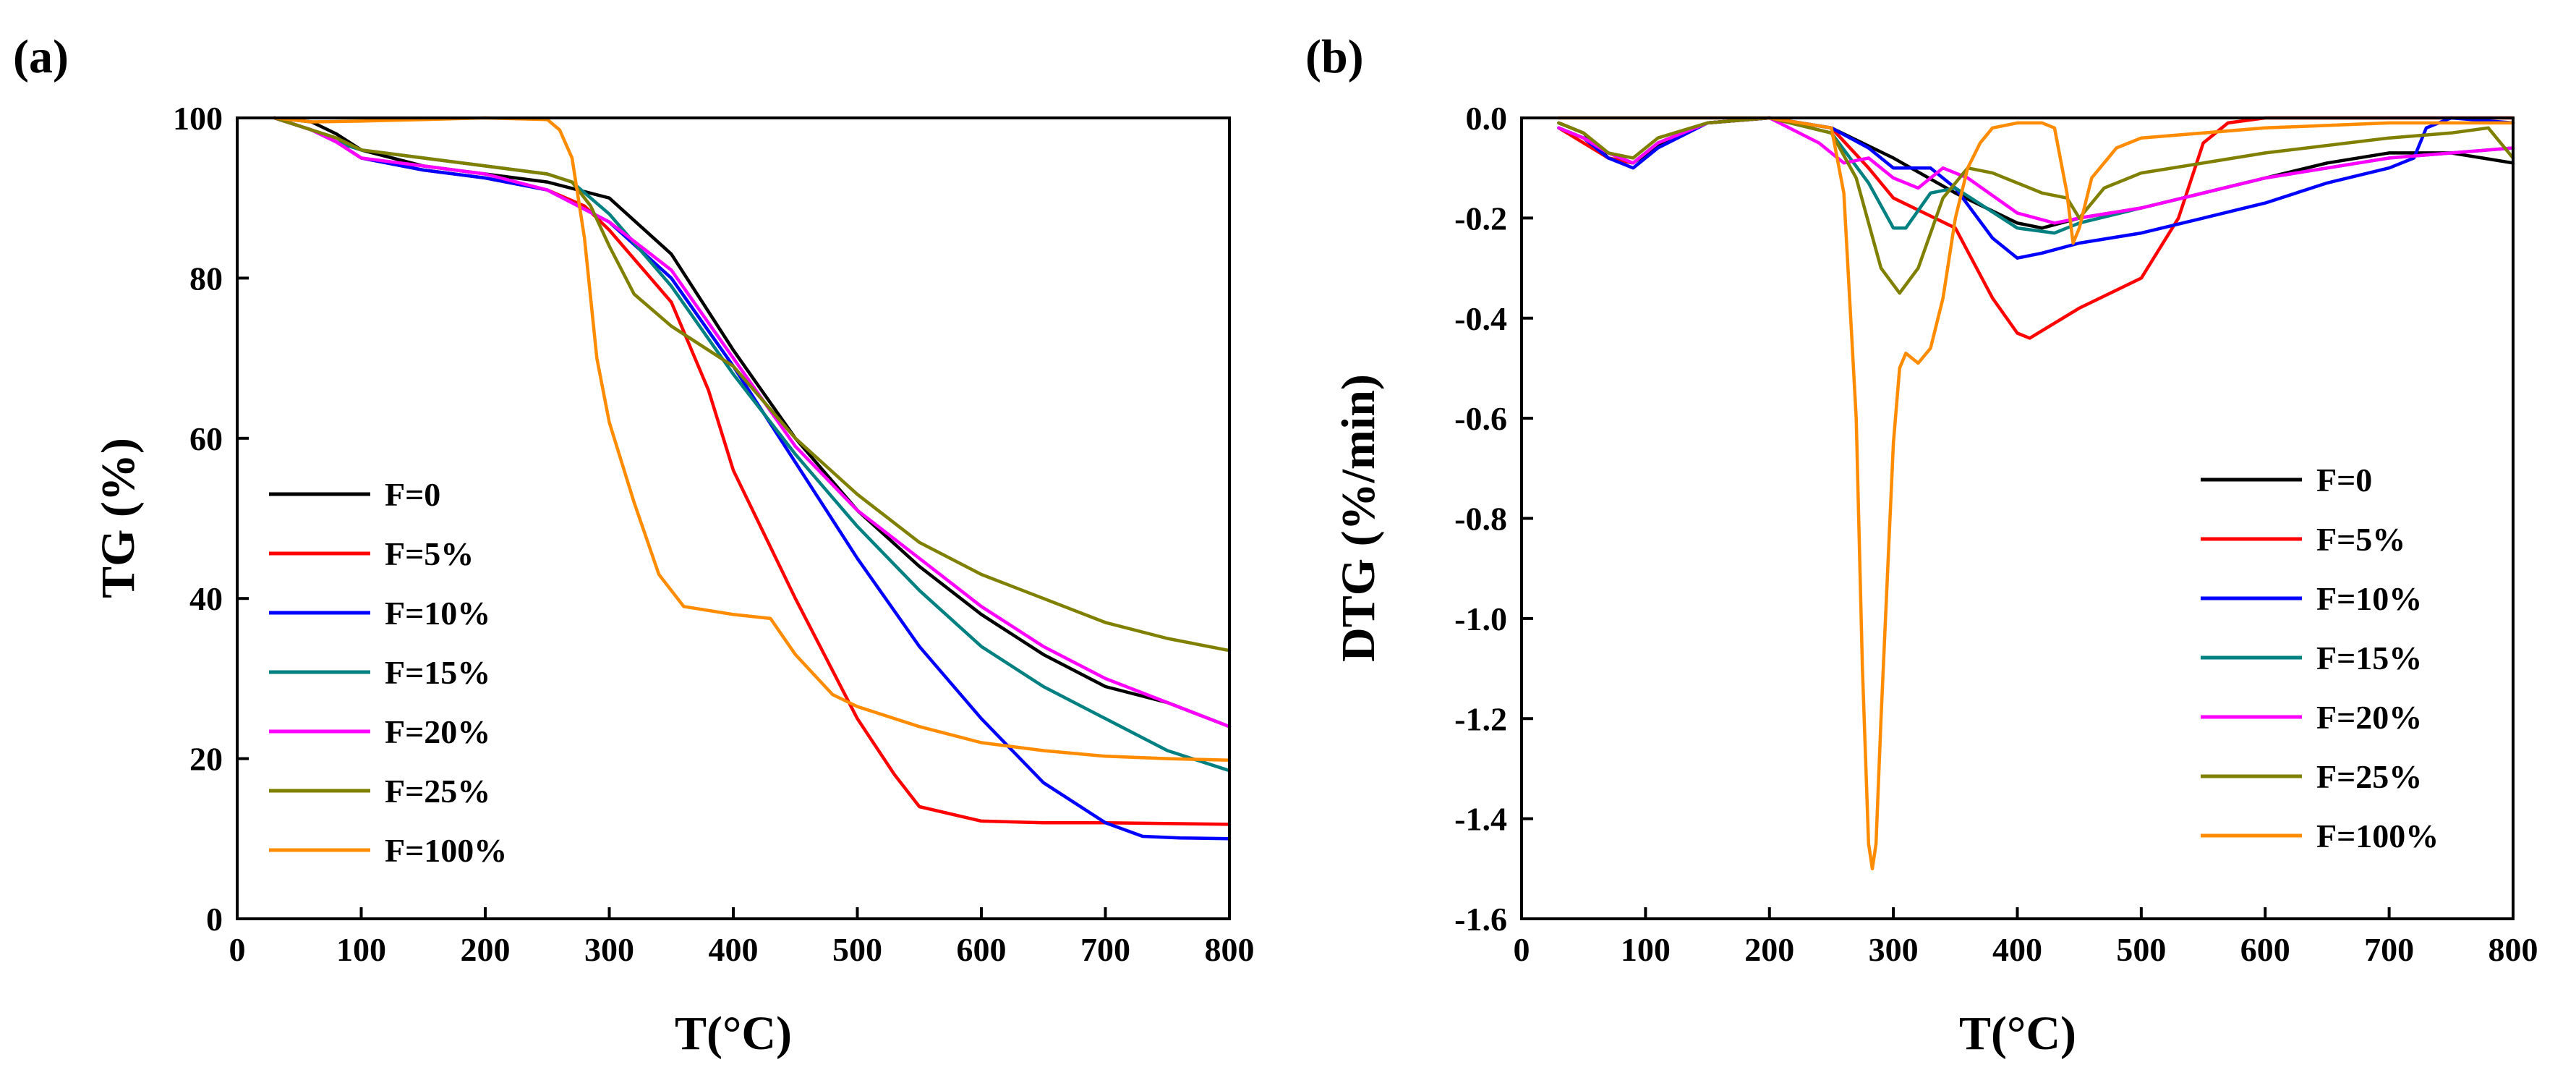 This screenshot has width=2576, height=1091. Describe the element at coordinates (1480, 819) in the screenshot. I see `y-tick-label: -1.4` at that location.